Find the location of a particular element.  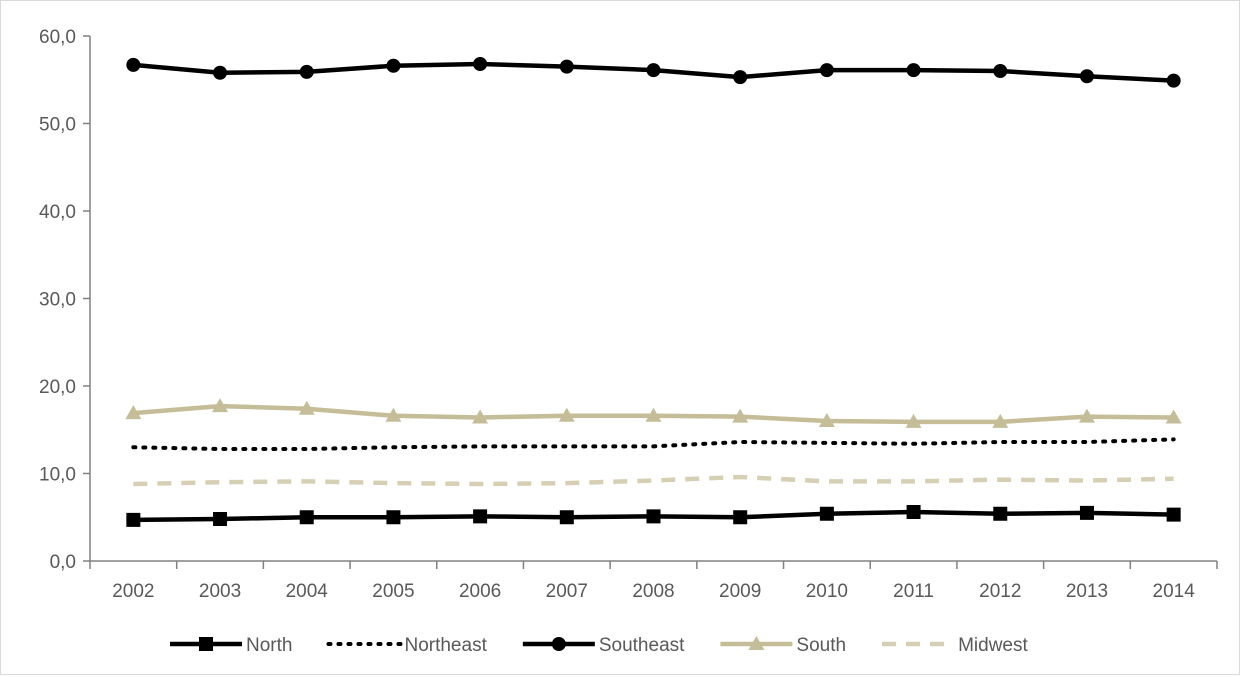

series-midwest is located at coordinates (653, 480).